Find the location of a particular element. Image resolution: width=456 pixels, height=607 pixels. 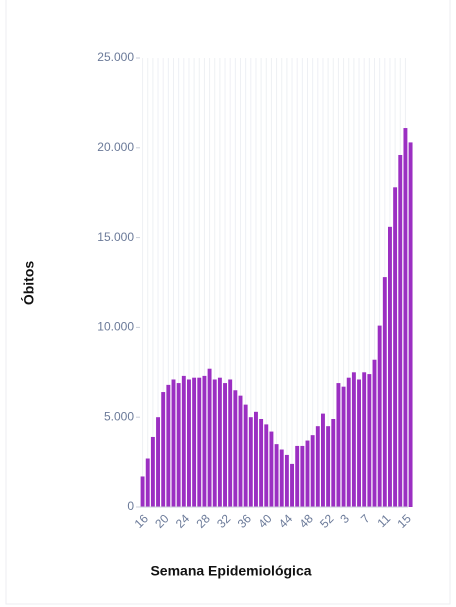

y-tick-label: 25.000 is located at coordinates (115, 57).